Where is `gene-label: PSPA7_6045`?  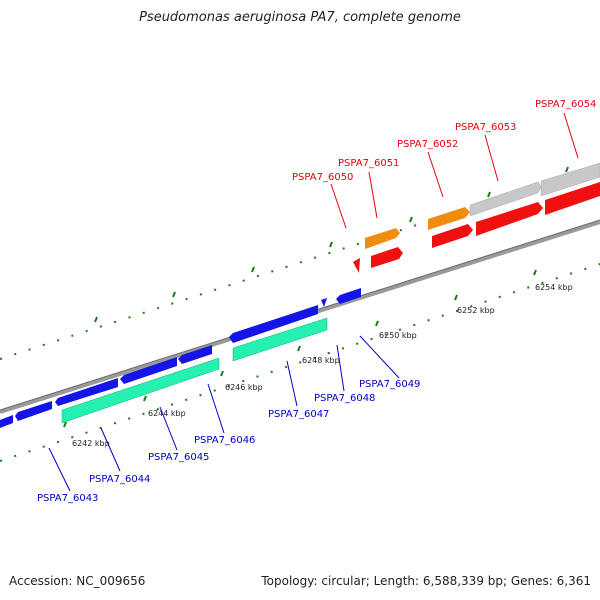
gene-label: PSPA7_6045 is located at coordinates (178, 457).